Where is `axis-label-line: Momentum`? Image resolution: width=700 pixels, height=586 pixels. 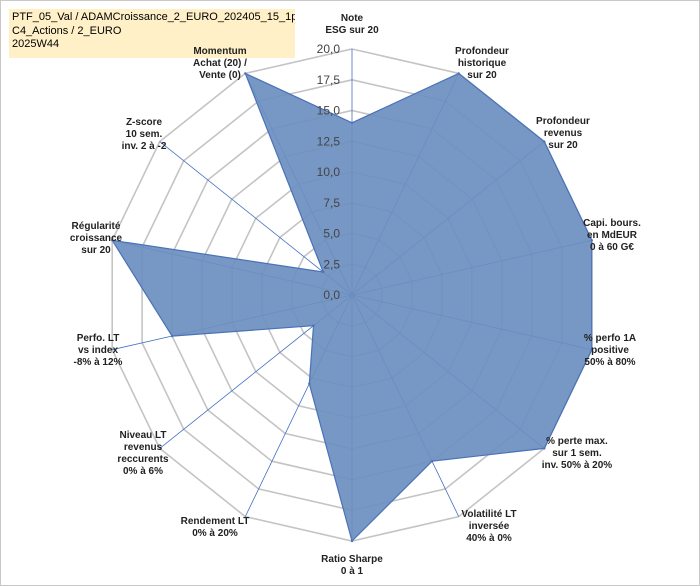
axis-label-line: Momentum is located at coordinates (219, 51).